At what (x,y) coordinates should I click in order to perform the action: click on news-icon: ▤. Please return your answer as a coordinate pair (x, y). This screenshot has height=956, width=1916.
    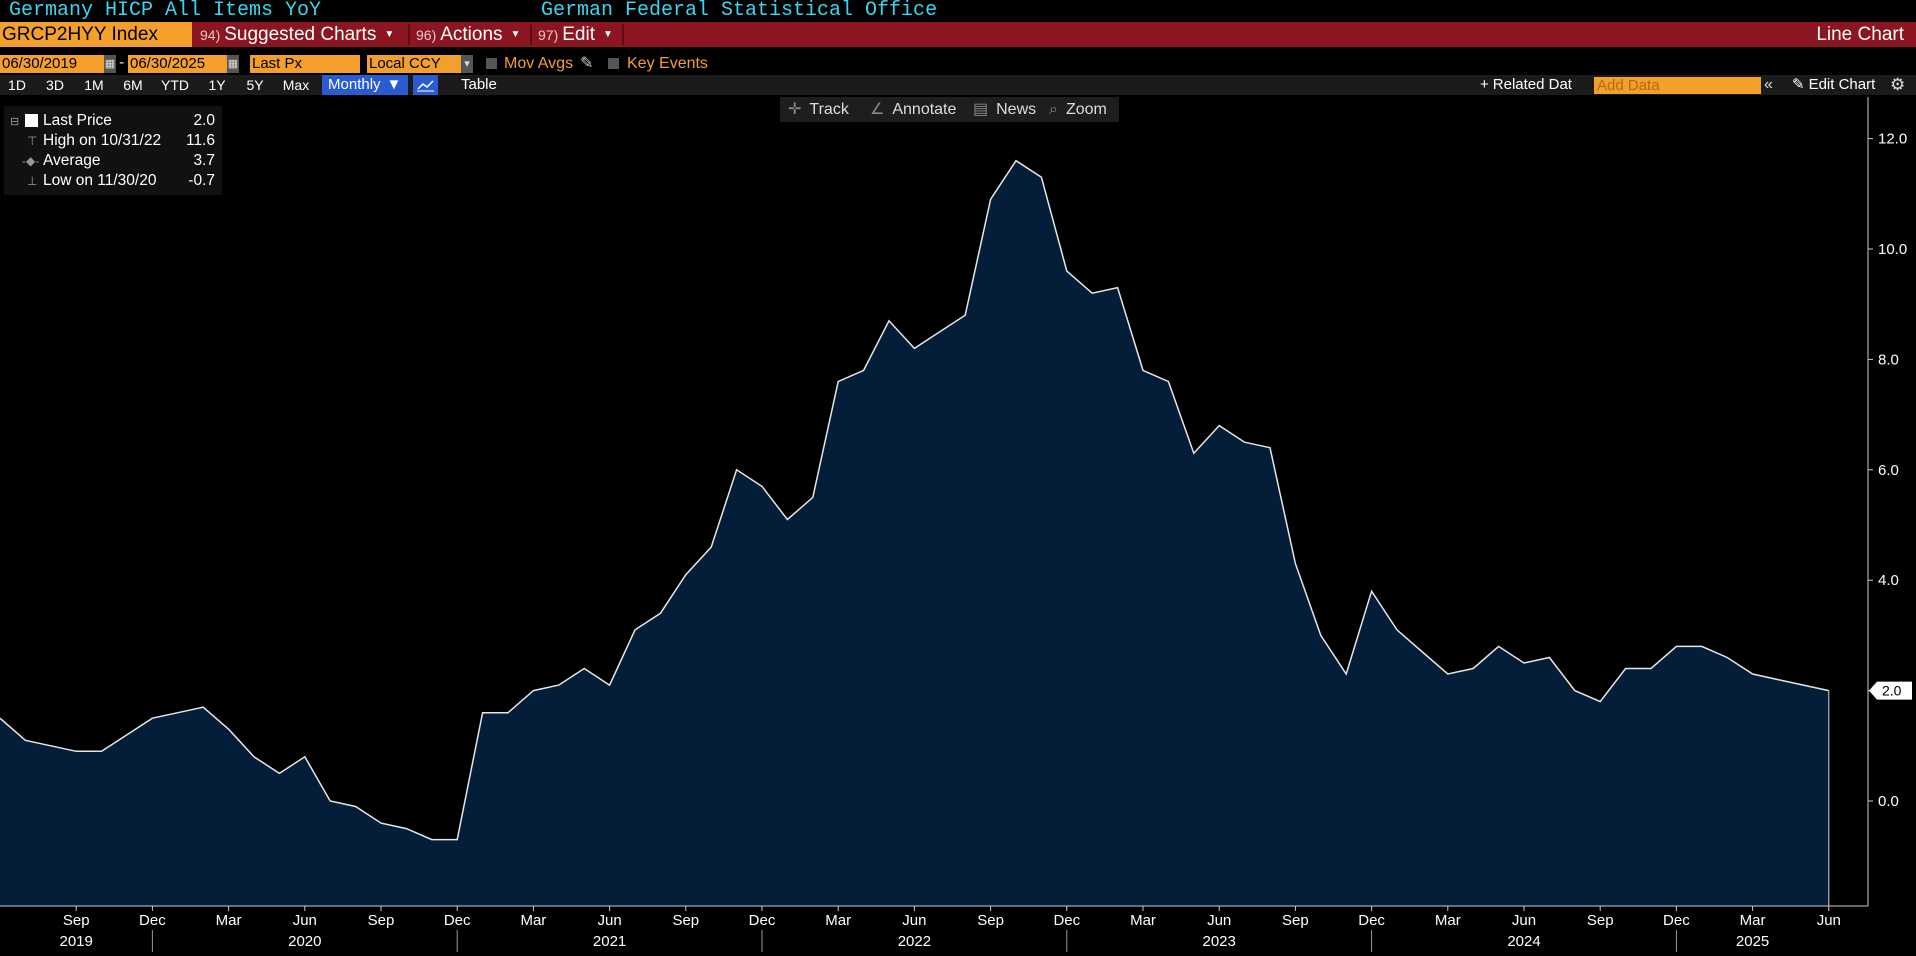
    Looking at the image, I should click on (981, 109).